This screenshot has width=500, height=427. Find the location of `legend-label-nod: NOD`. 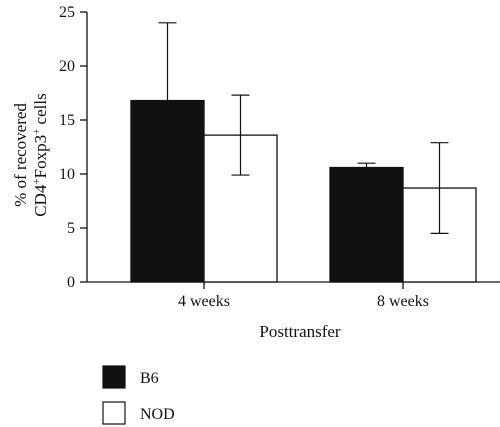

legend-label-nod: NOD is located at coordinates (157, 414).